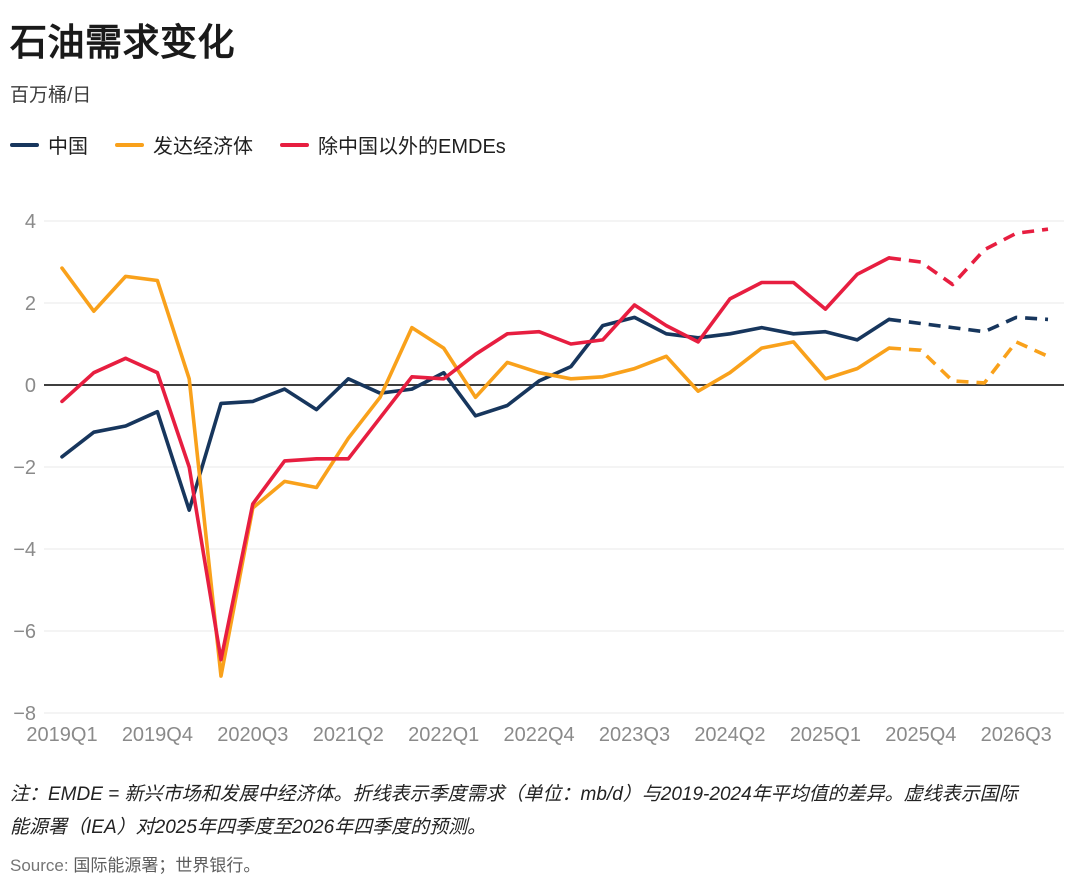  Describe the element at coordinates (825, 735) in the screenshot. I see `x-axis-tick-label: 2025Q1` at that location.